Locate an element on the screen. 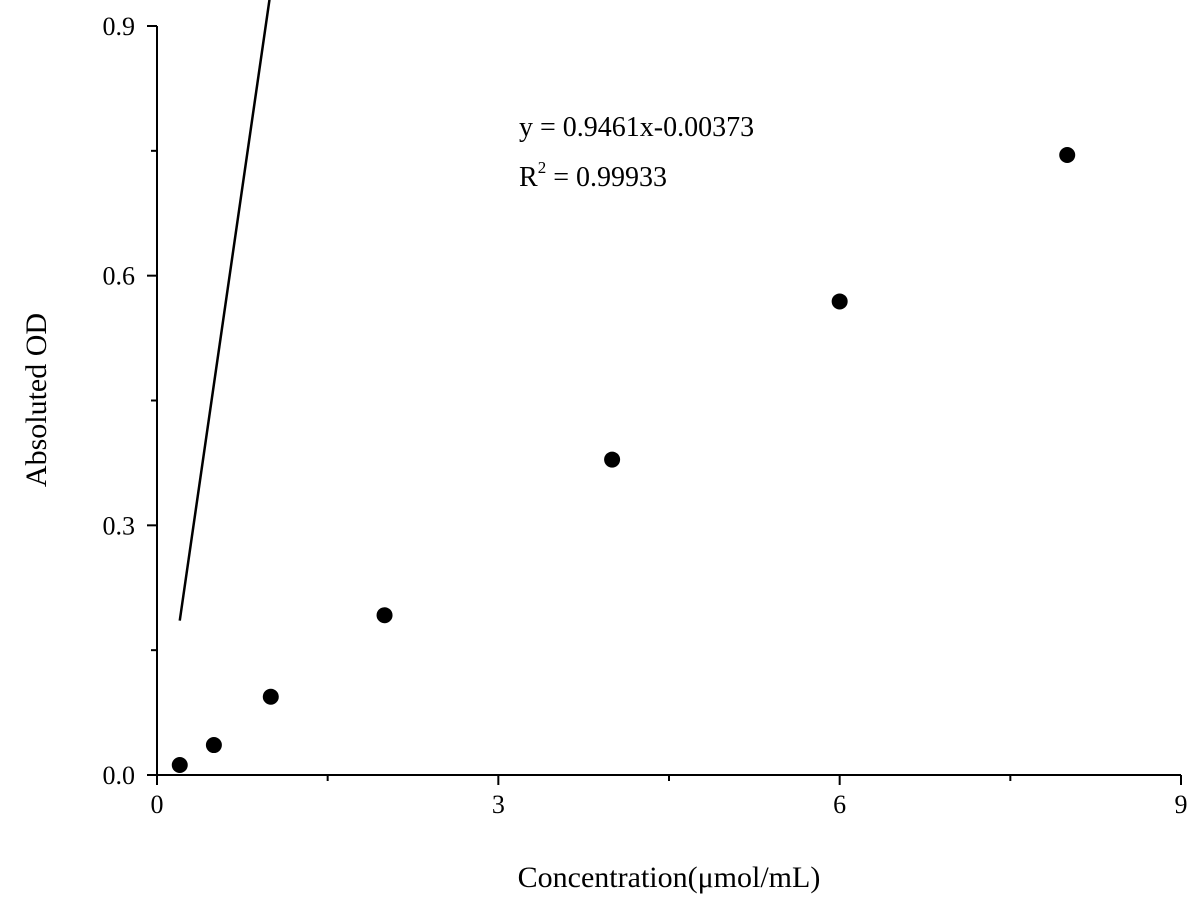 The height and width of the screenshot is (900, 1200). x-tick-label: 3 is located at coordinates (498, 804).